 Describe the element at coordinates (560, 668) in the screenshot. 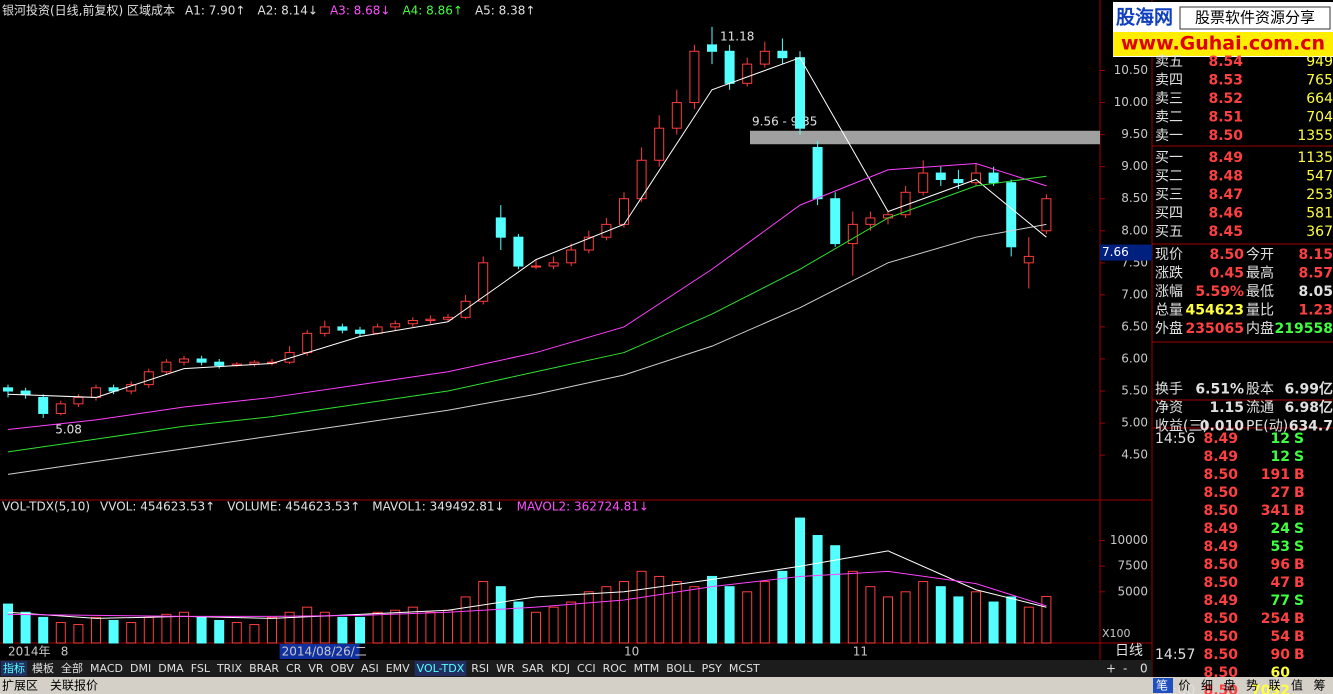

I see `indicator-tab: KDJ` at that location.